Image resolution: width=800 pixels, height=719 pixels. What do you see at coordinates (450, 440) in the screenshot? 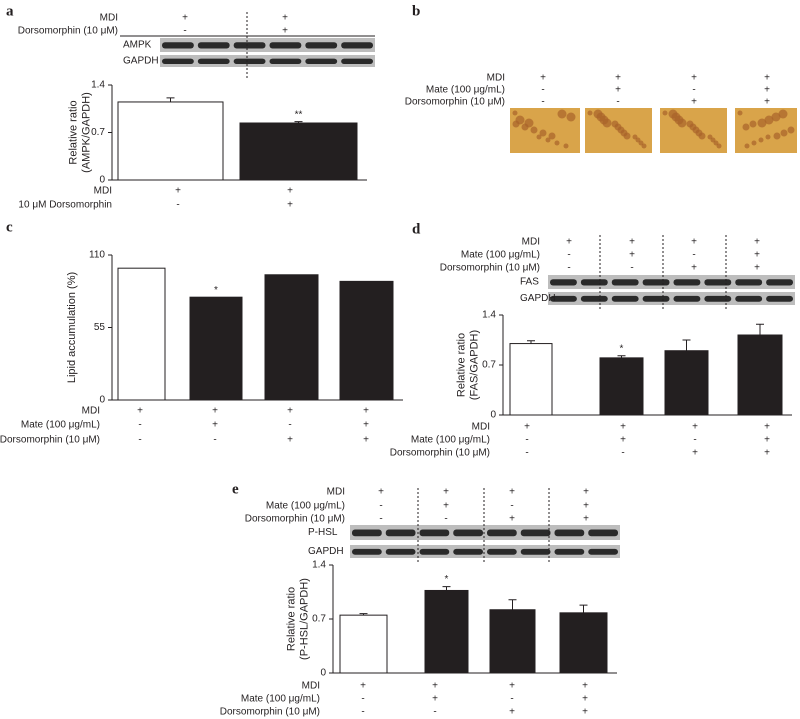
I see `treatment-label: Mate (100 μg/mL)` at bounding box center [450, 440].